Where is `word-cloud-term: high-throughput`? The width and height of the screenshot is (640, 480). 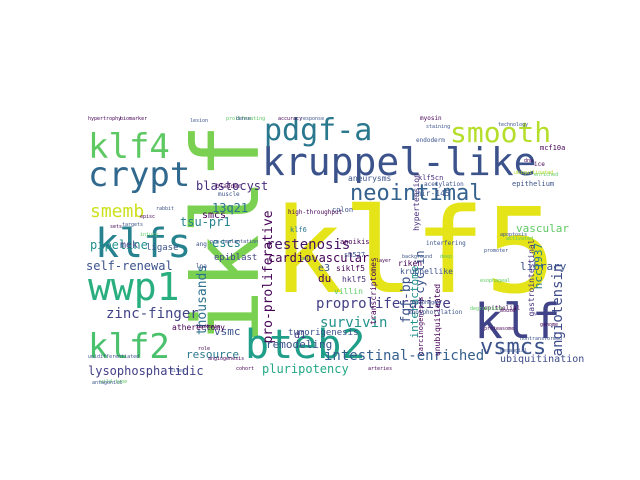
word-cloud-term: high-throughput is located at coordinates (315, 212).